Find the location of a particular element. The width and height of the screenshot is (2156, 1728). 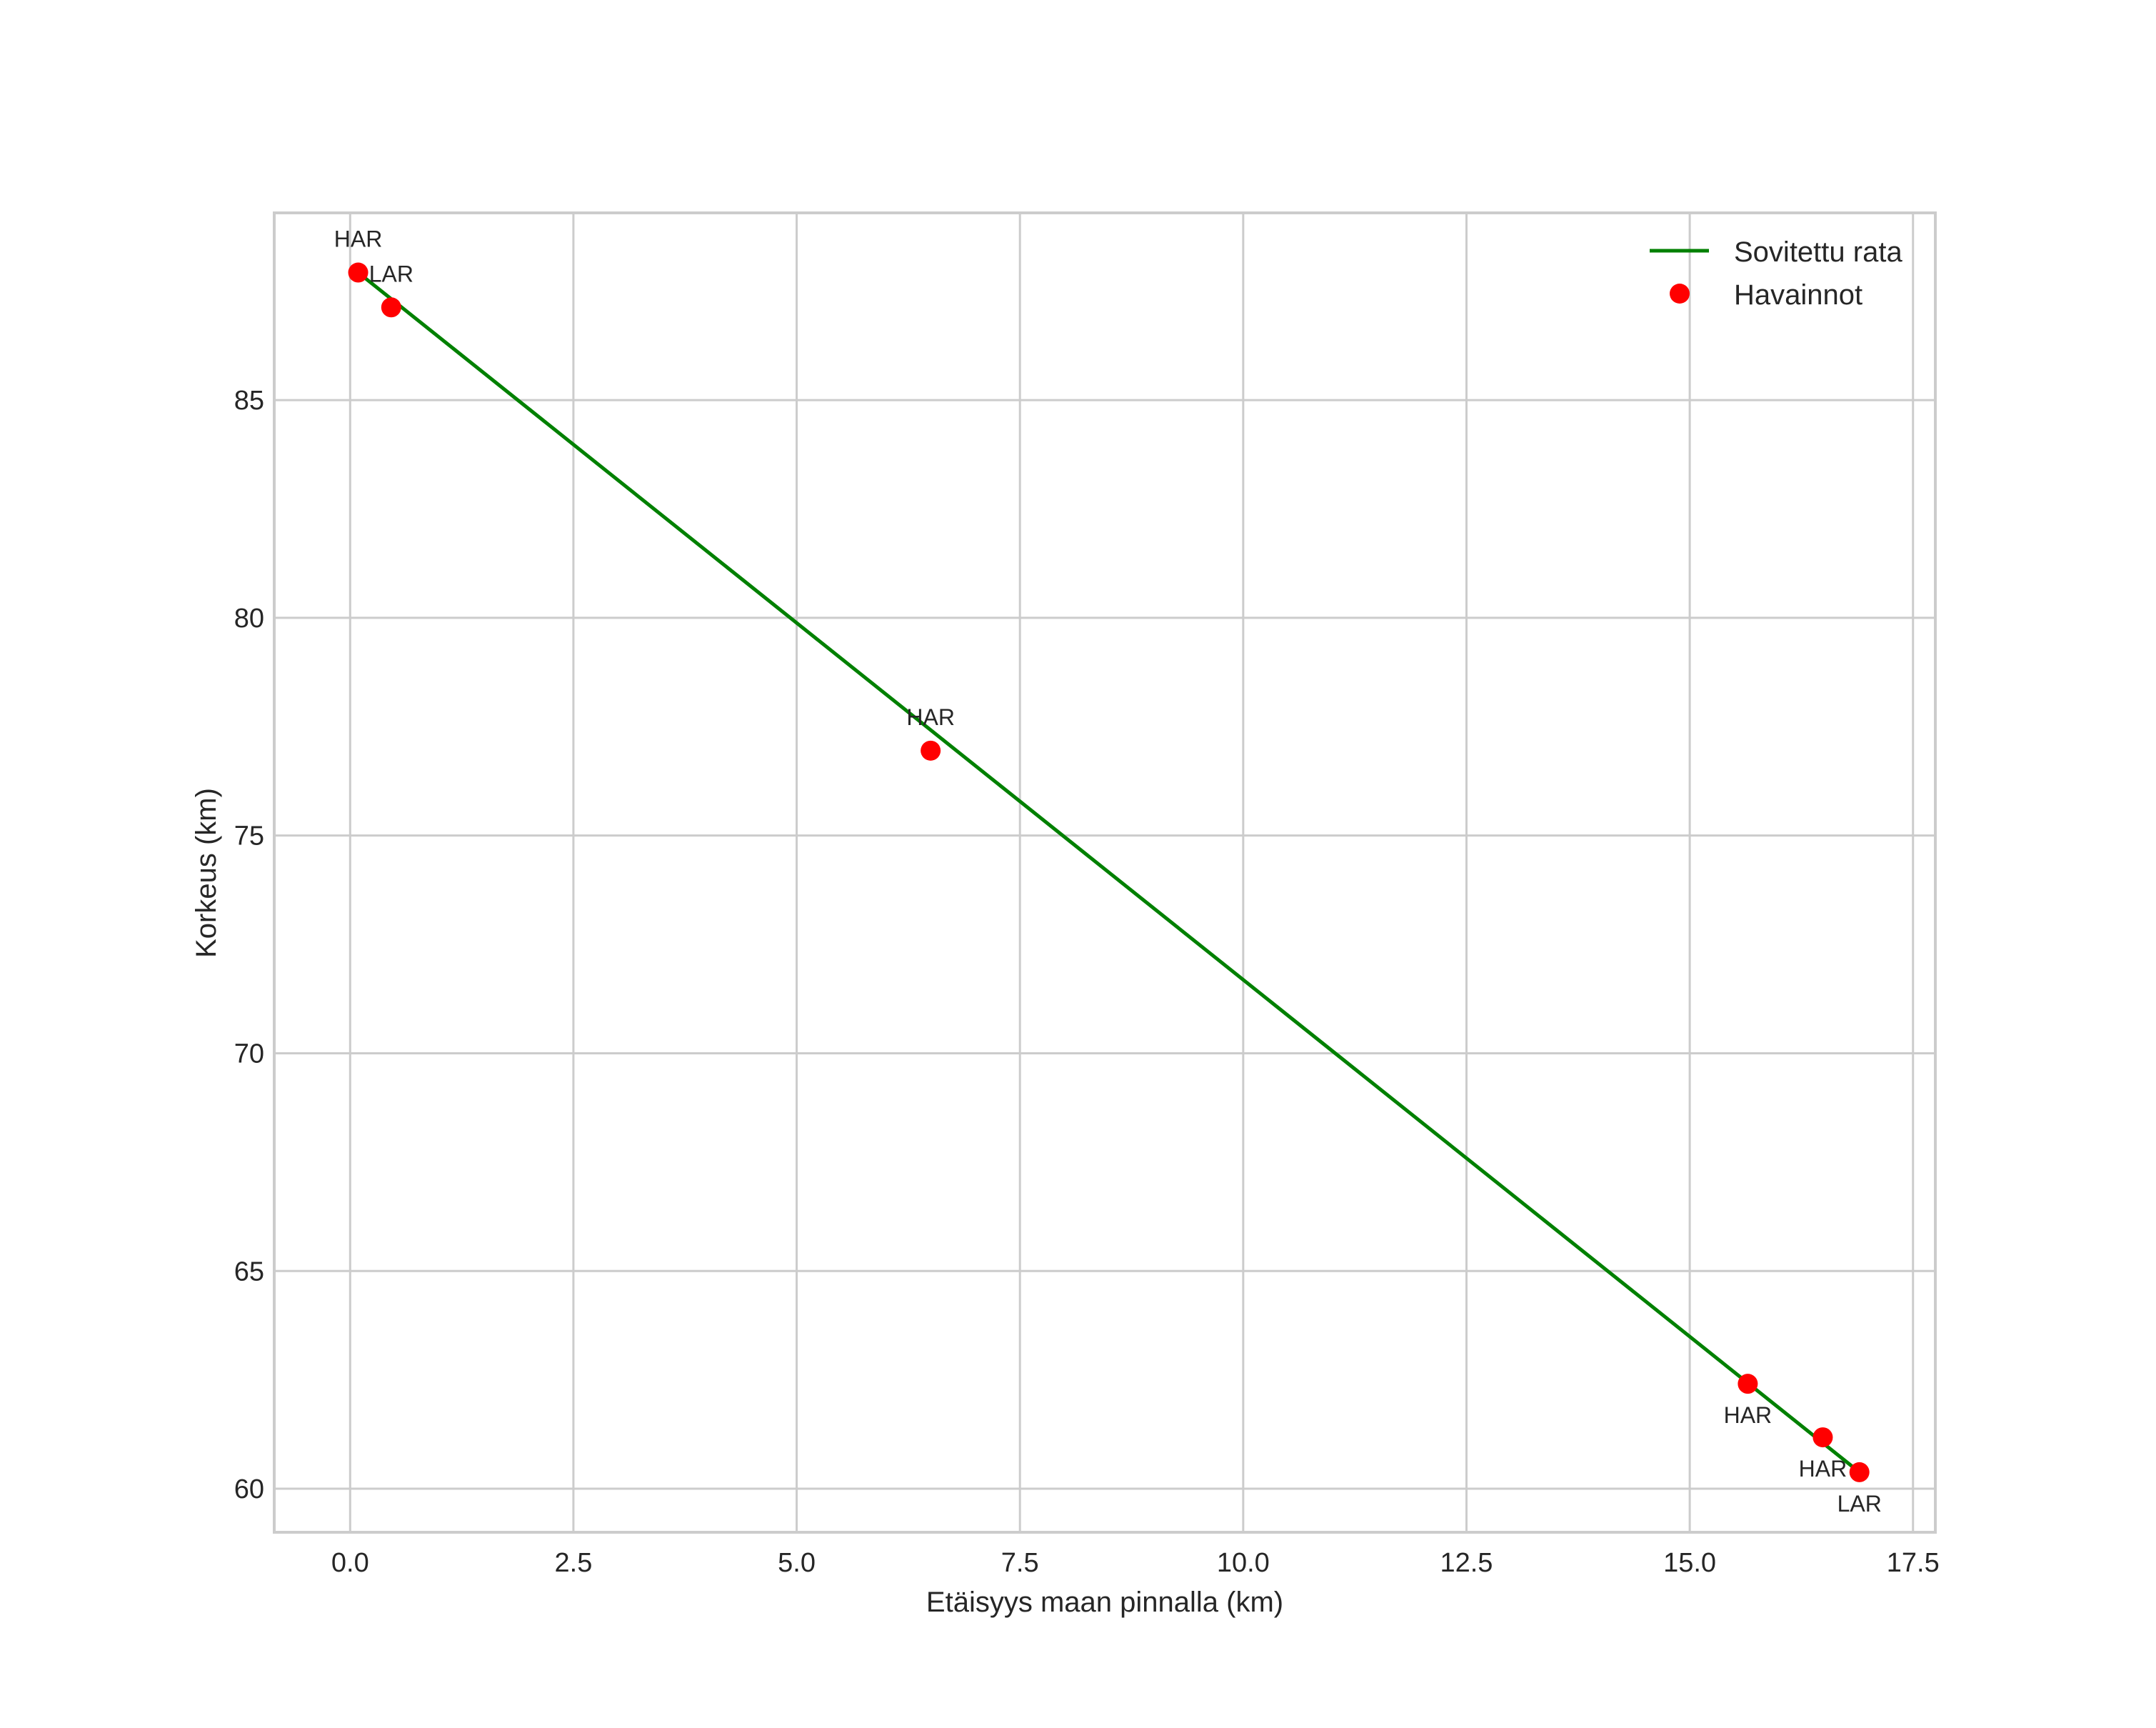

legend-label: Havainnot is located at coordinates (1798, 295).